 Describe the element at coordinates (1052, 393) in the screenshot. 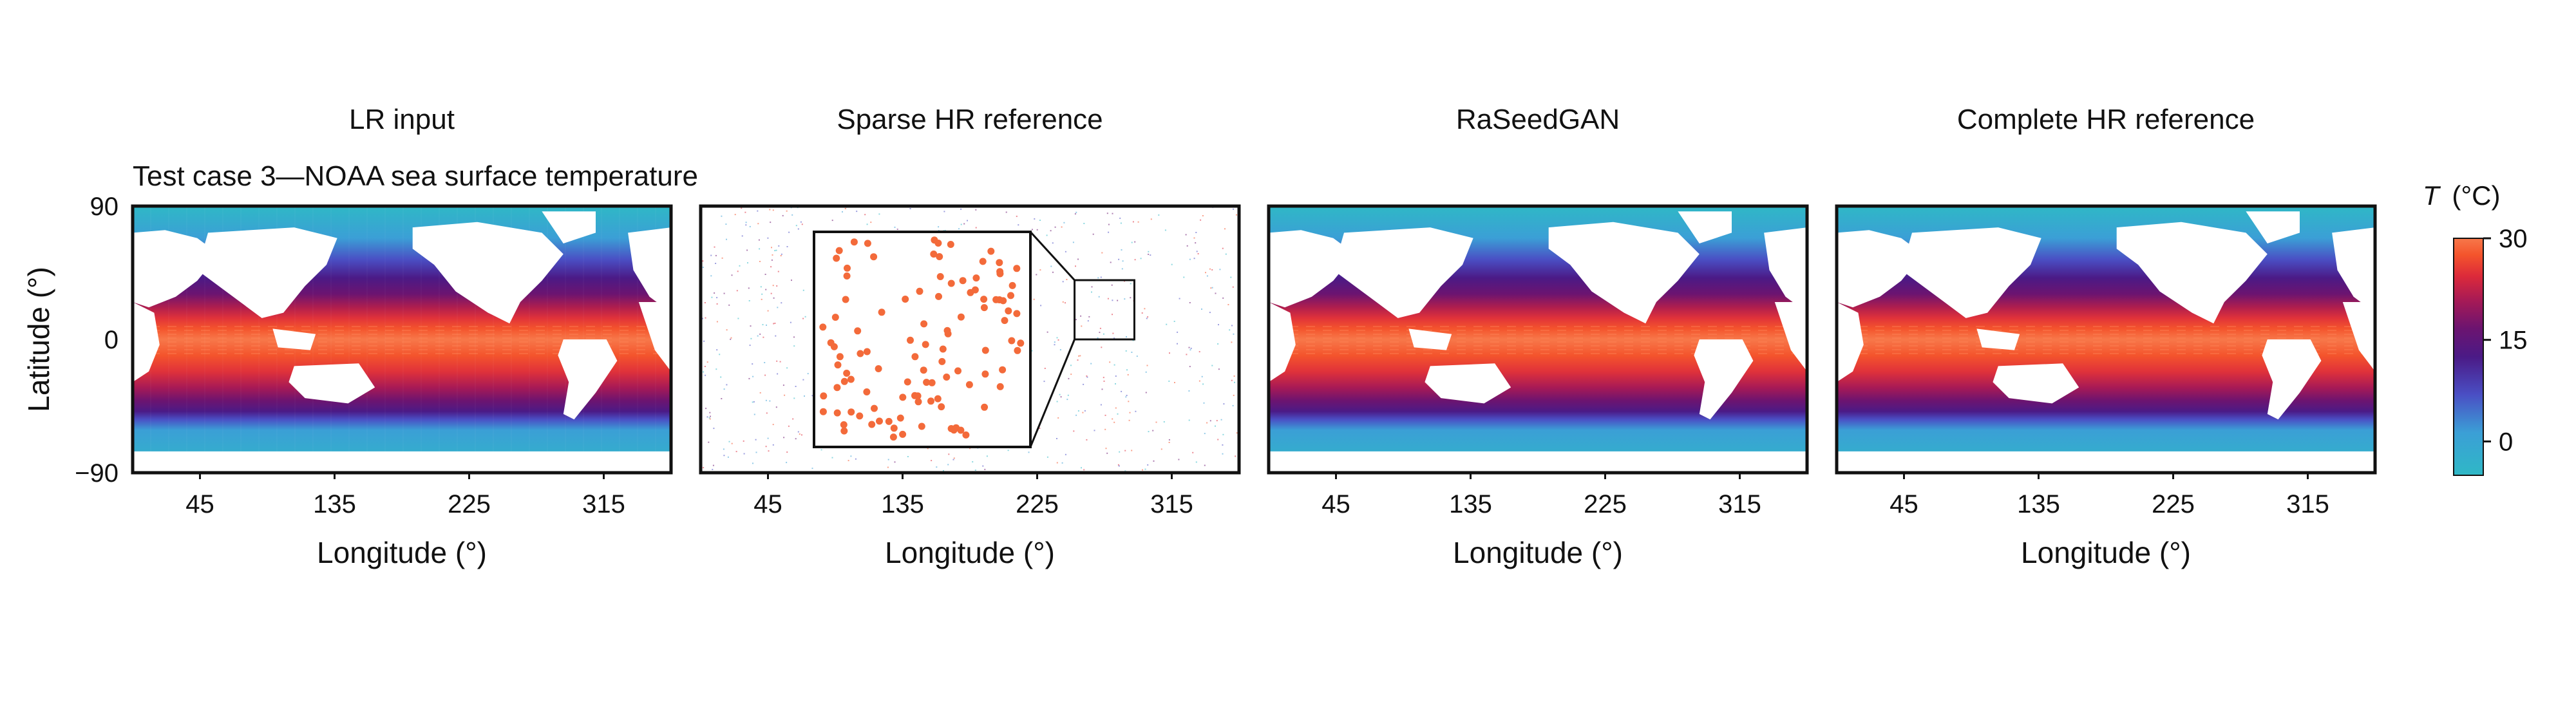

I see `zoom-connector` at that location.